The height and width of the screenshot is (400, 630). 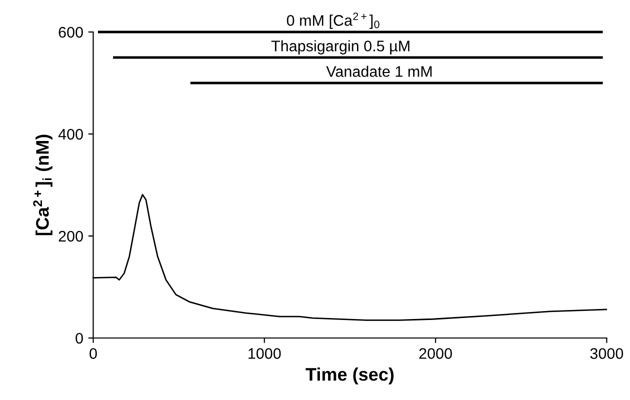 I want to click on x-tick-label: 1000, so click(x=264, y=353).